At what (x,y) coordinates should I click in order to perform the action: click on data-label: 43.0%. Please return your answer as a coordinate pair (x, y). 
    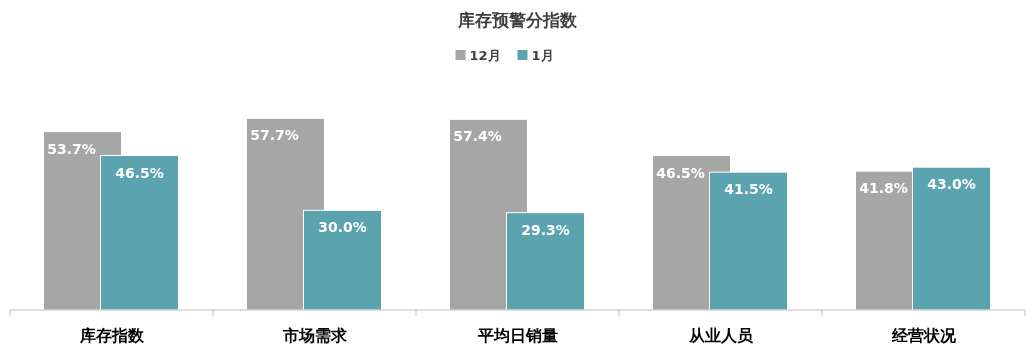
    Looking at the image, I should click on (951, 184).